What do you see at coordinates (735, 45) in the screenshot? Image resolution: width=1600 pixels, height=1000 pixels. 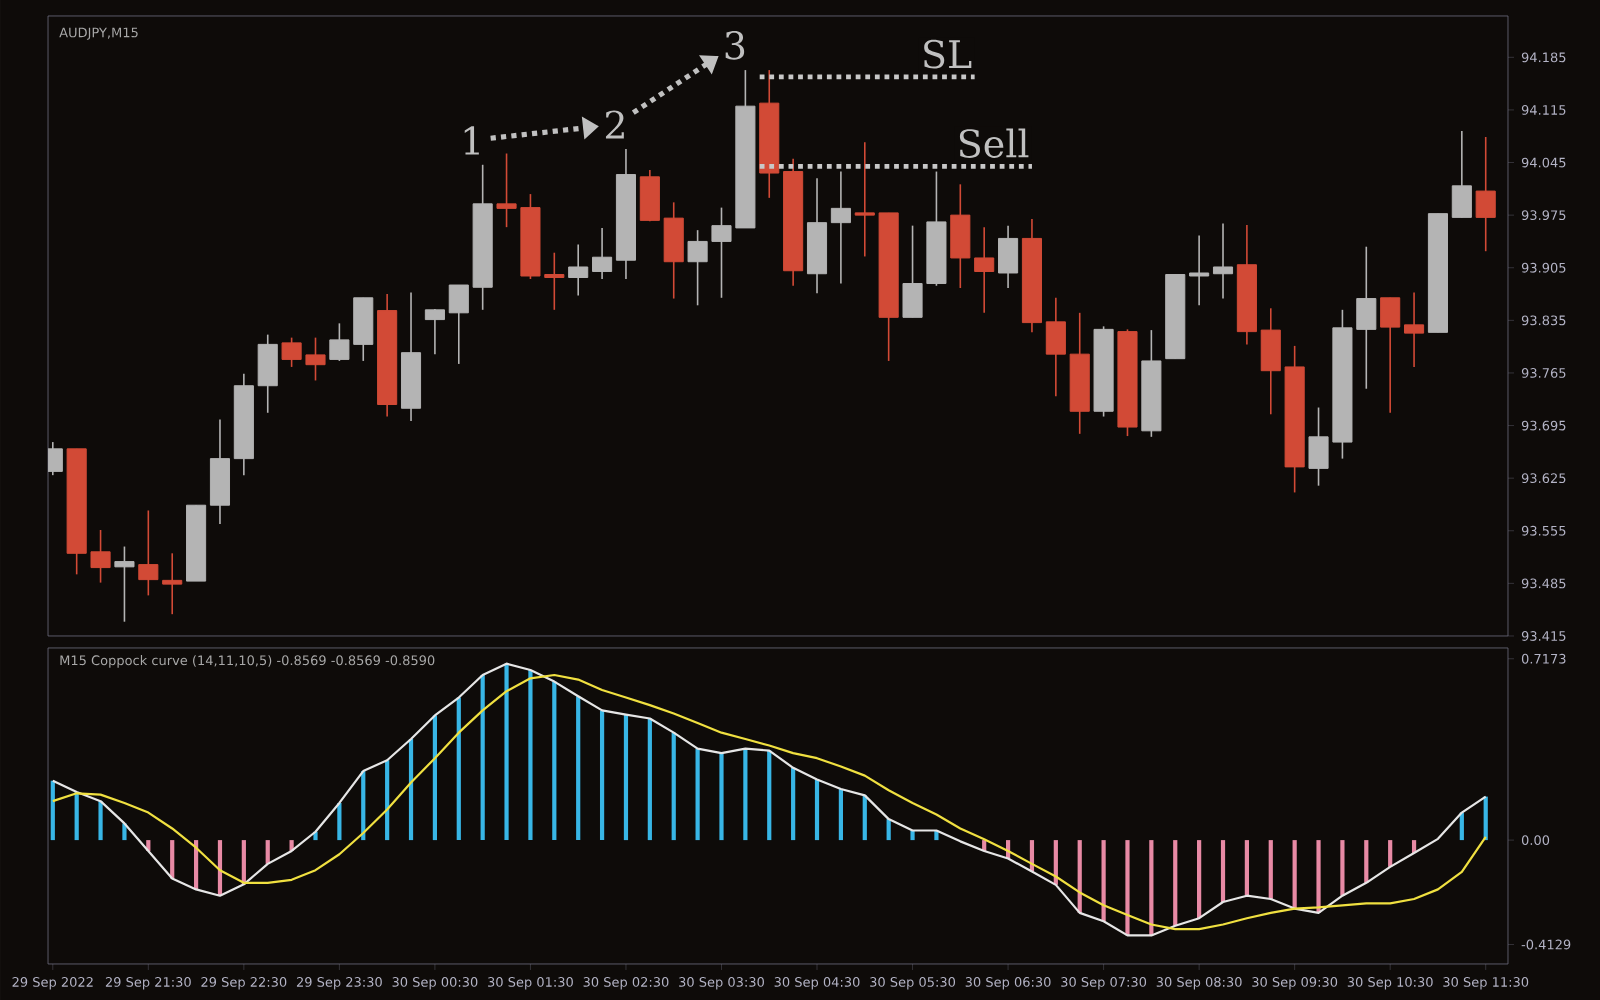 I see `annotation: 3` at bounding box center [735, 45].